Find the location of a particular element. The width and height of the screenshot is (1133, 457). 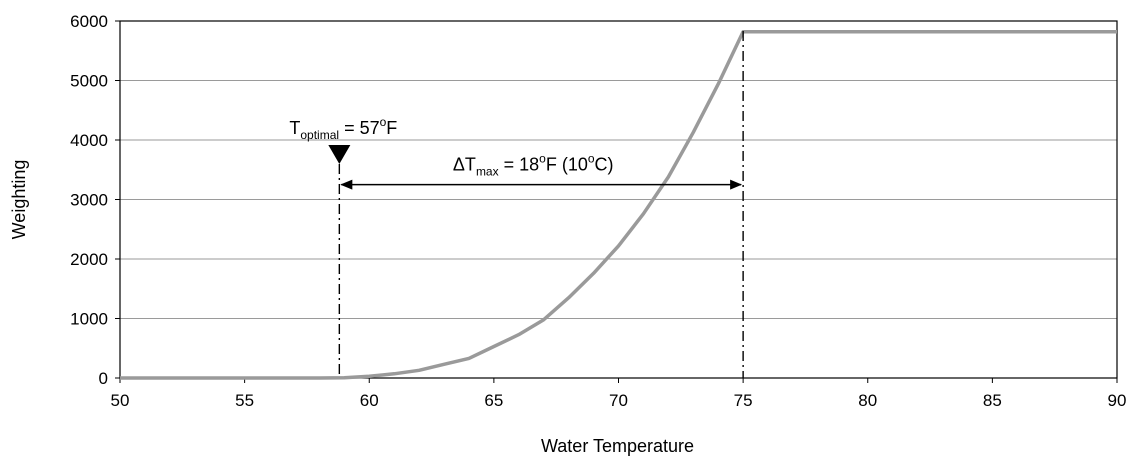

x-axis-title: Water Temperature is located at coordinates (617, 446).